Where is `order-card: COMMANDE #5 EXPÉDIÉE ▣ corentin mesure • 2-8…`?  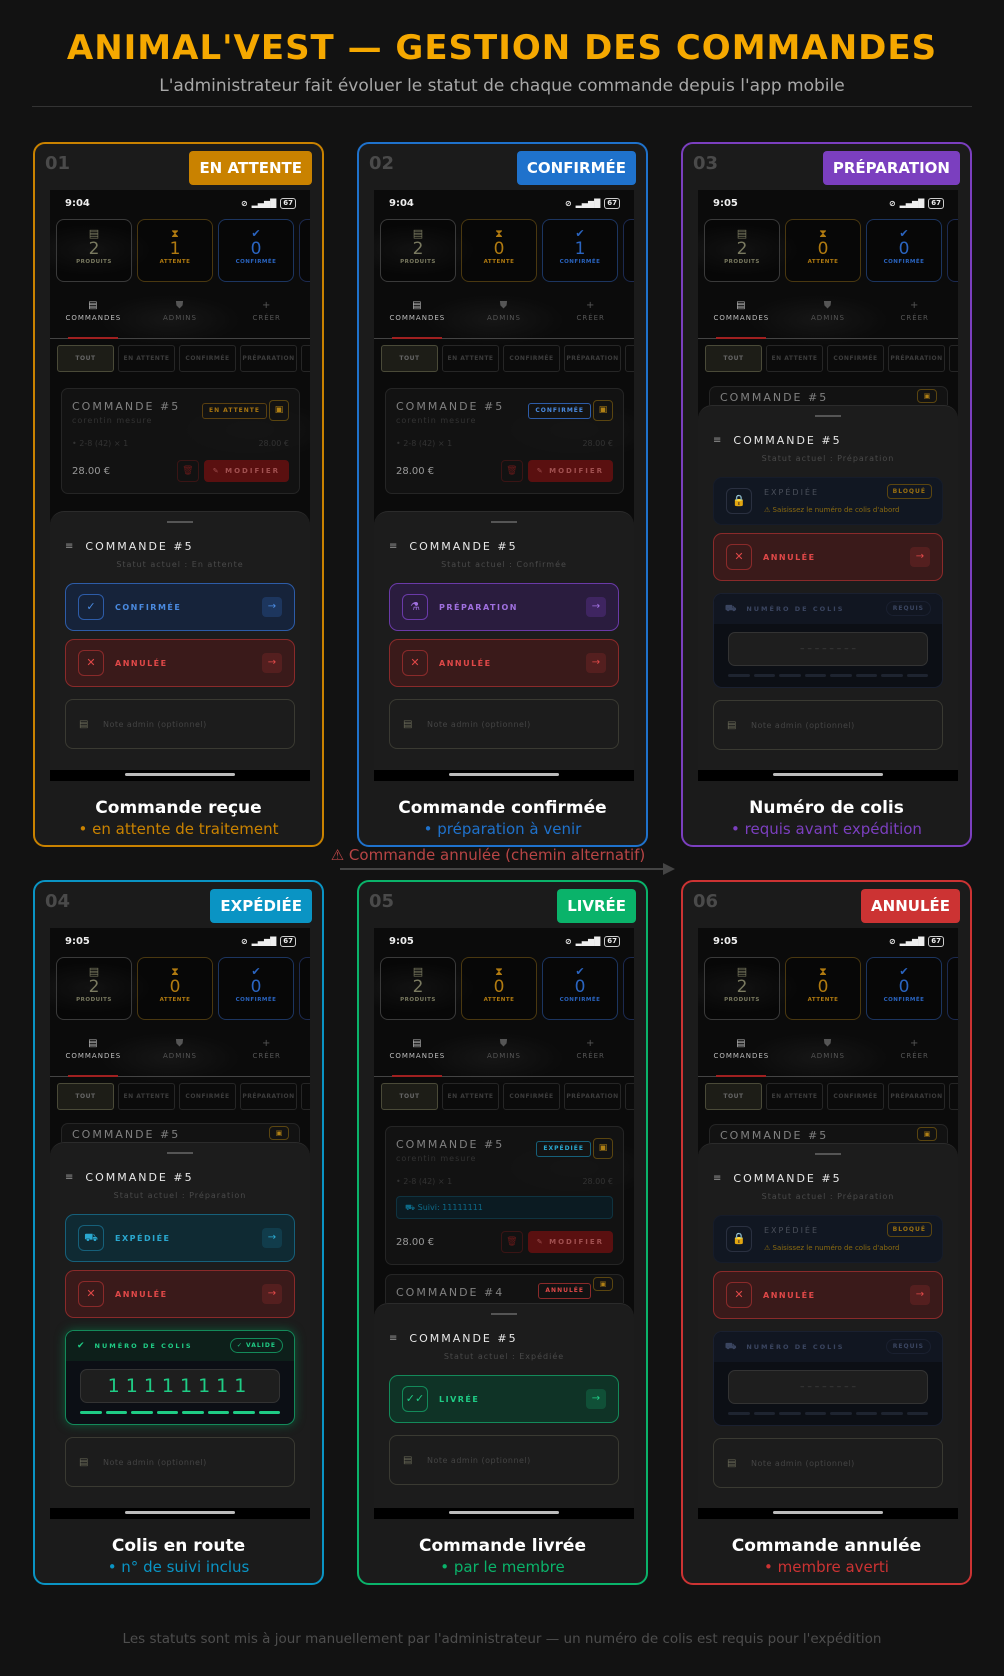
order-card: COMMANDE #5 EXPÉDIÉE ▣ corentin mesure • 2-8… is located at coordinates (504, 1195).